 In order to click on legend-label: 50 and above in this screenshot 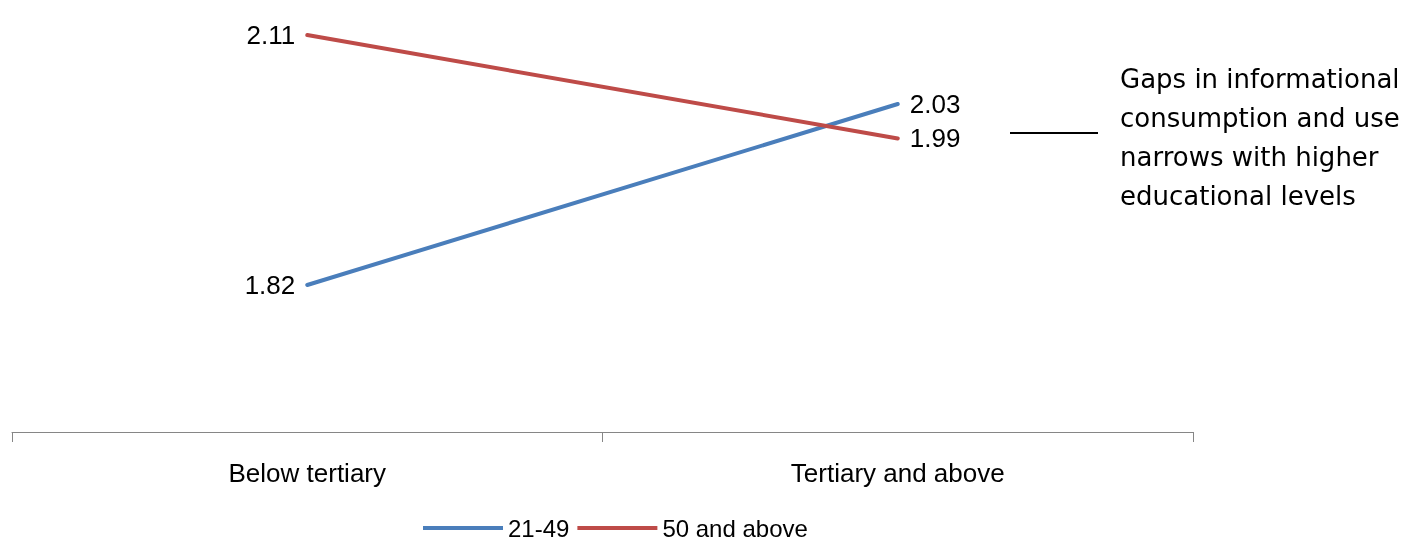, I will do `click(735, 528)`.